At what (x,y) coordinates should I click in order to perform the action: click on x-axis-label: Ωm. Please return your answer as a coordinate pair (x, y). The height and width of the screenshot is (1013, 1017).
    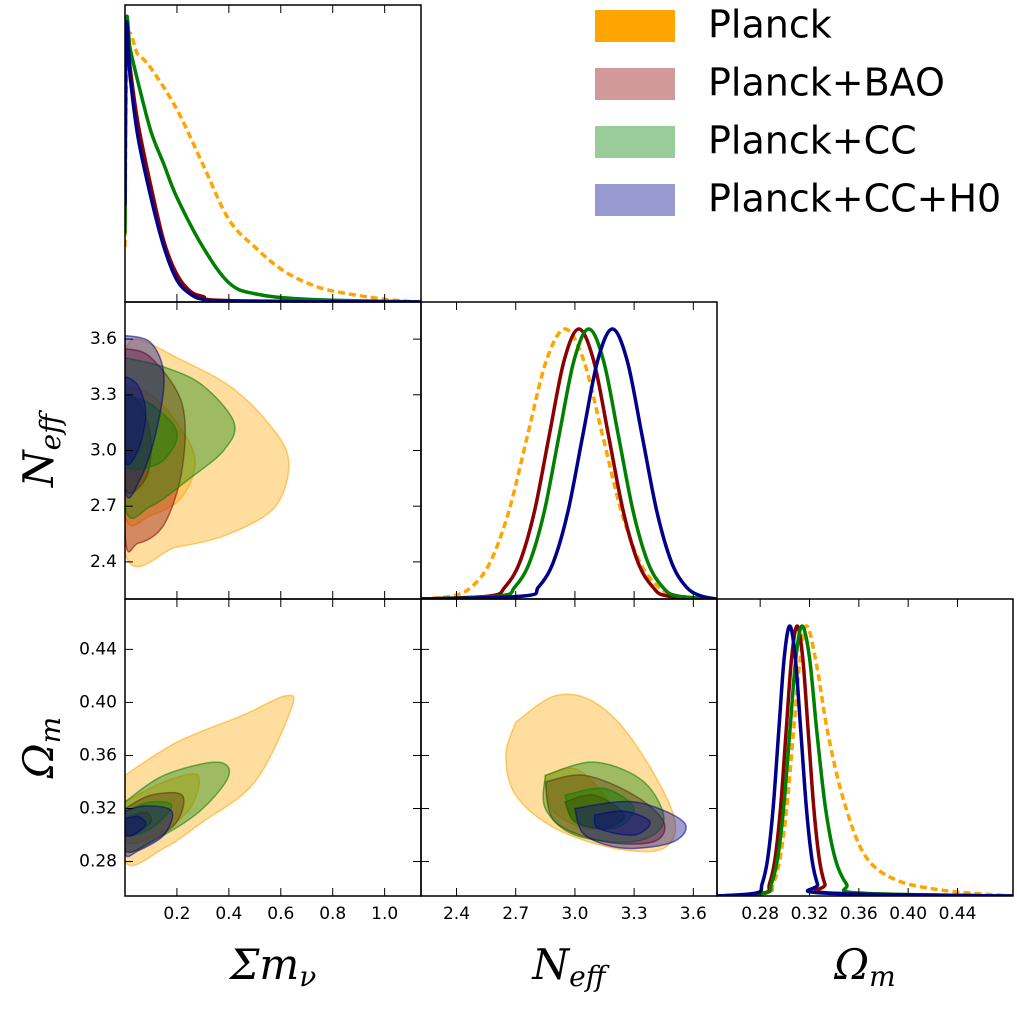
    Looking at the image, I should click on (864, 966).